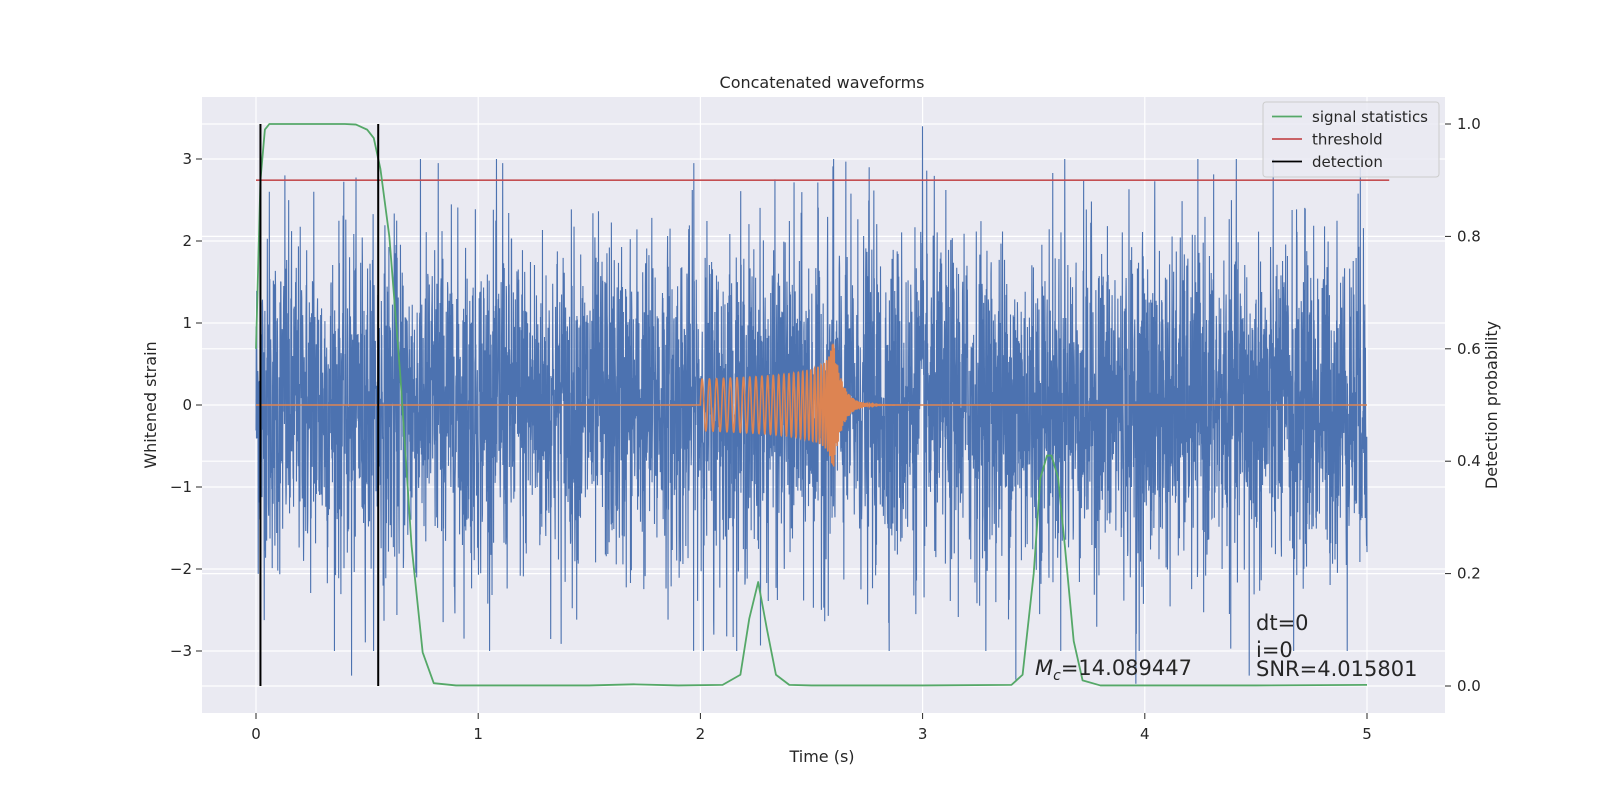 The width and height of the screenshot is (1600, 800). What do you see at coordinates (1145, 734) in the screenshot?
I see `x-tick-label: 4` at bounding box center [1145, 734].